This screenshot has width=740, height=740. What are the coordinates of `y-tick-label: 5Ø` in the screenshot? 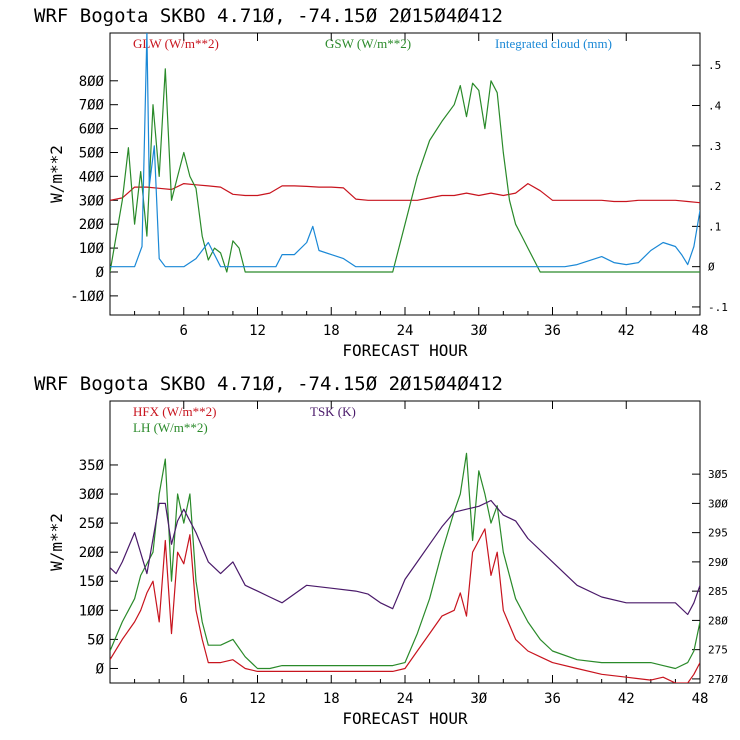 It's located at (95, 640).